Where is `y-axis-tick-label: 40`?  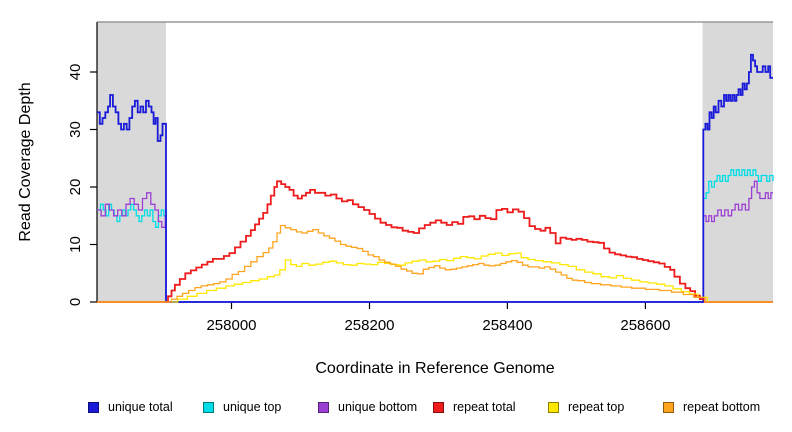
y-axis-tick-label: 40 is located at coordinates (75, 72).